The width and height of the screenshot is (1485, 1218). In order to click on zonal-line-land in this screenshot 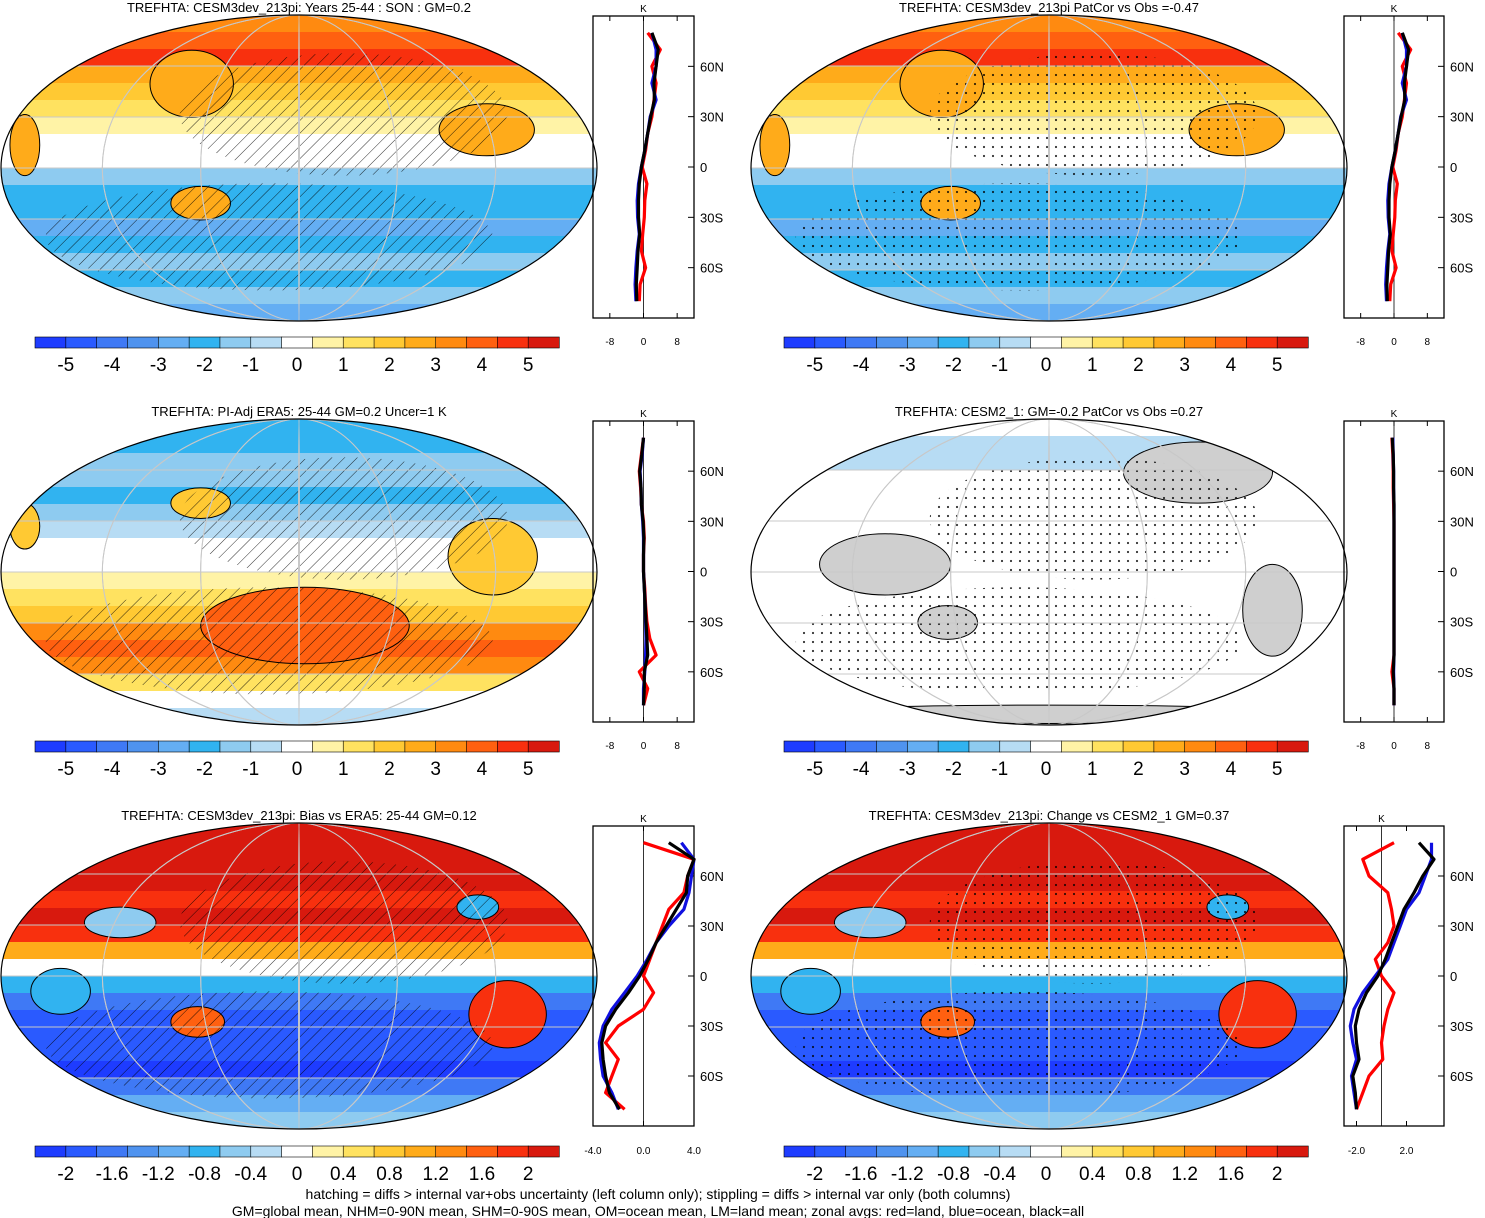, I will do `click(649, 976)`.